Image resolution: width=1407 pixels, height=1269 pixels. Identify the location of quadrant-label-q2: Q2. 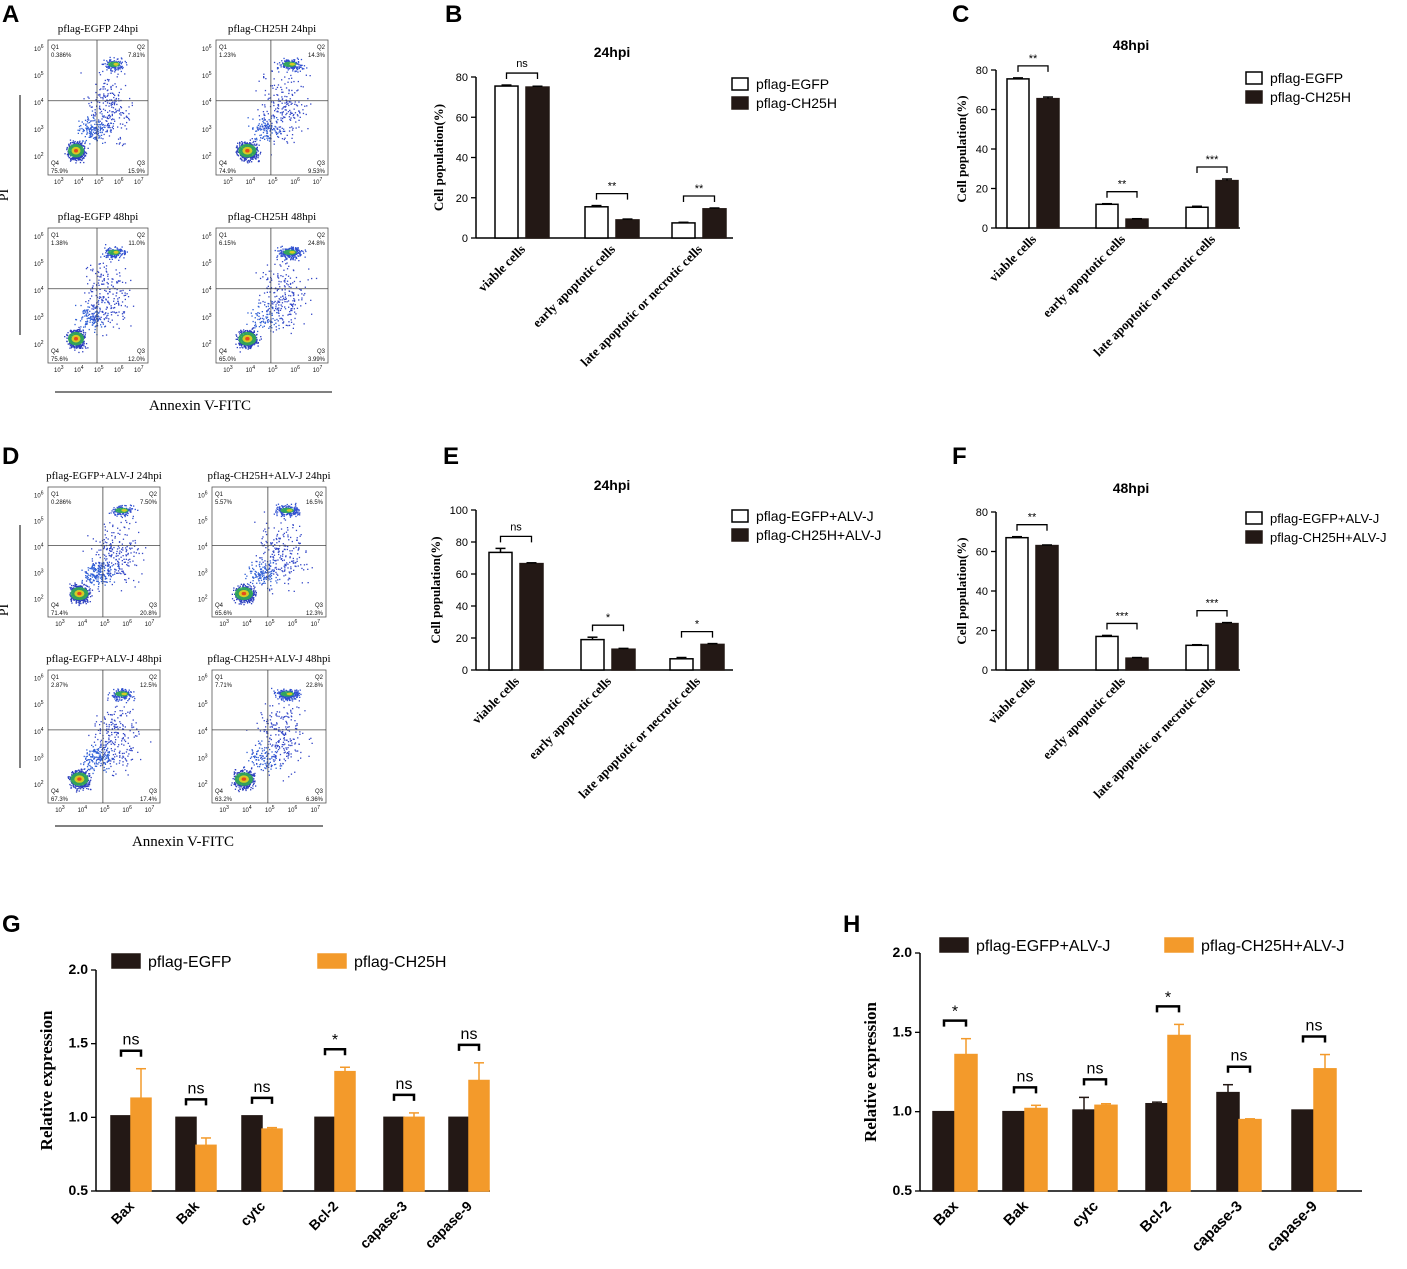
(141, 236).